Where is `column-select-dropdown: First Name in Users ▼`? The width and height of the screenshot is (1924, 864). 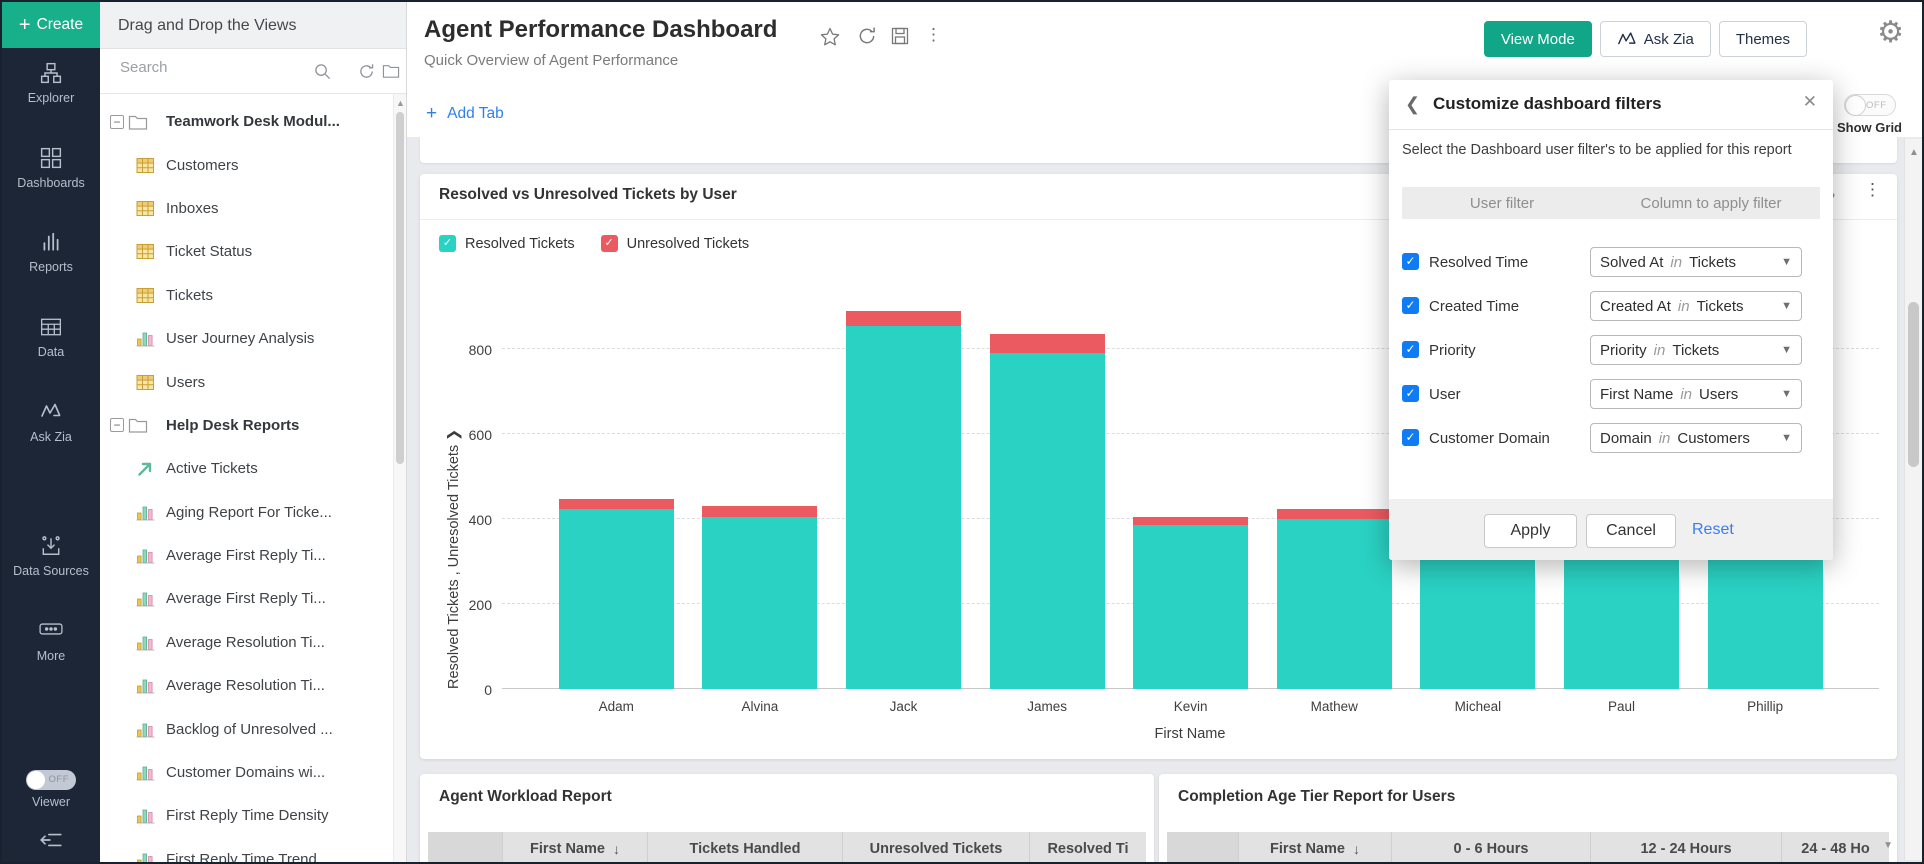
column-select-dropdown: First Name in Users ▼ is located at coordinates (1696, 394).